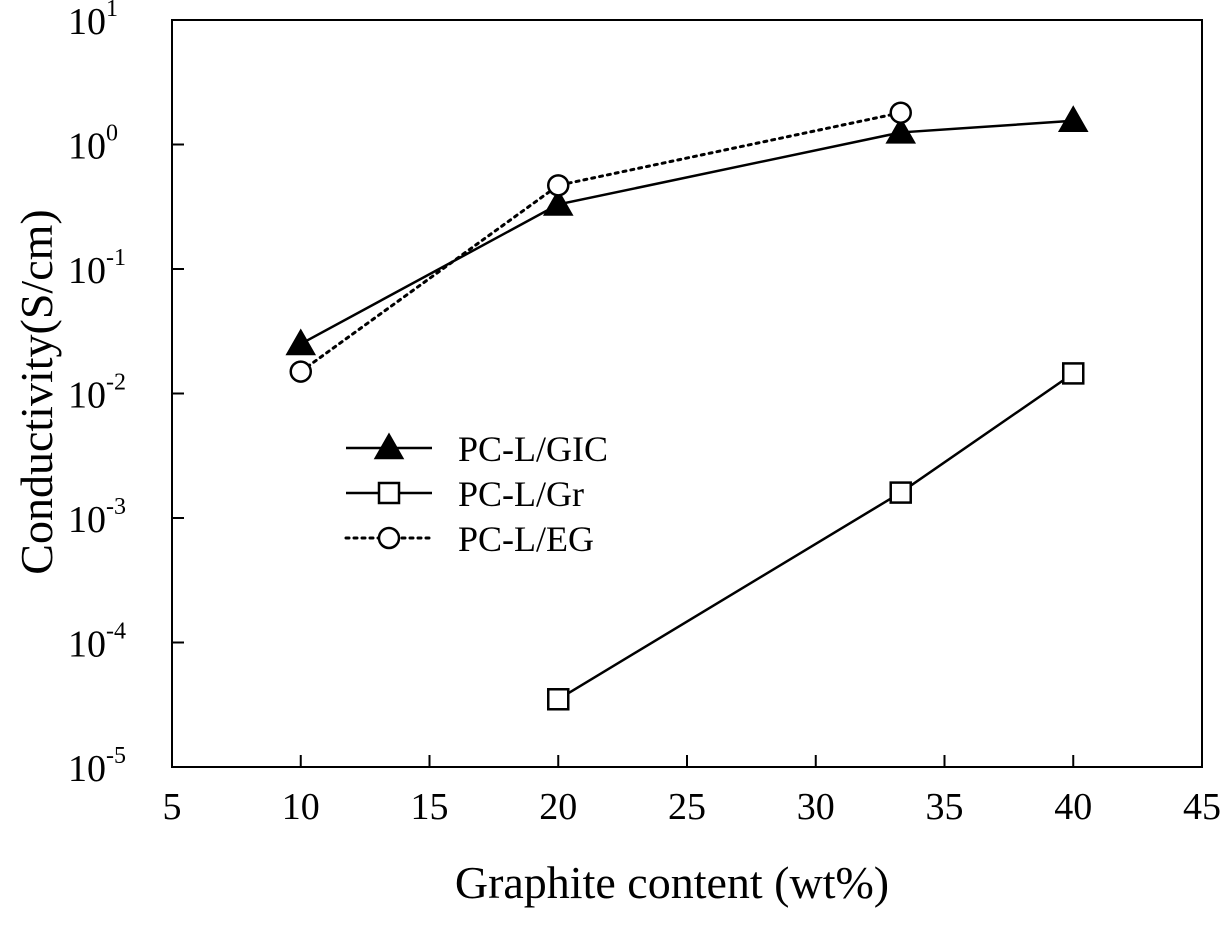  What do you see at coordinates (97, 517) in the screenshot?
I see `y-tick-label: 10⁻³` at bounding box center [97, 517].